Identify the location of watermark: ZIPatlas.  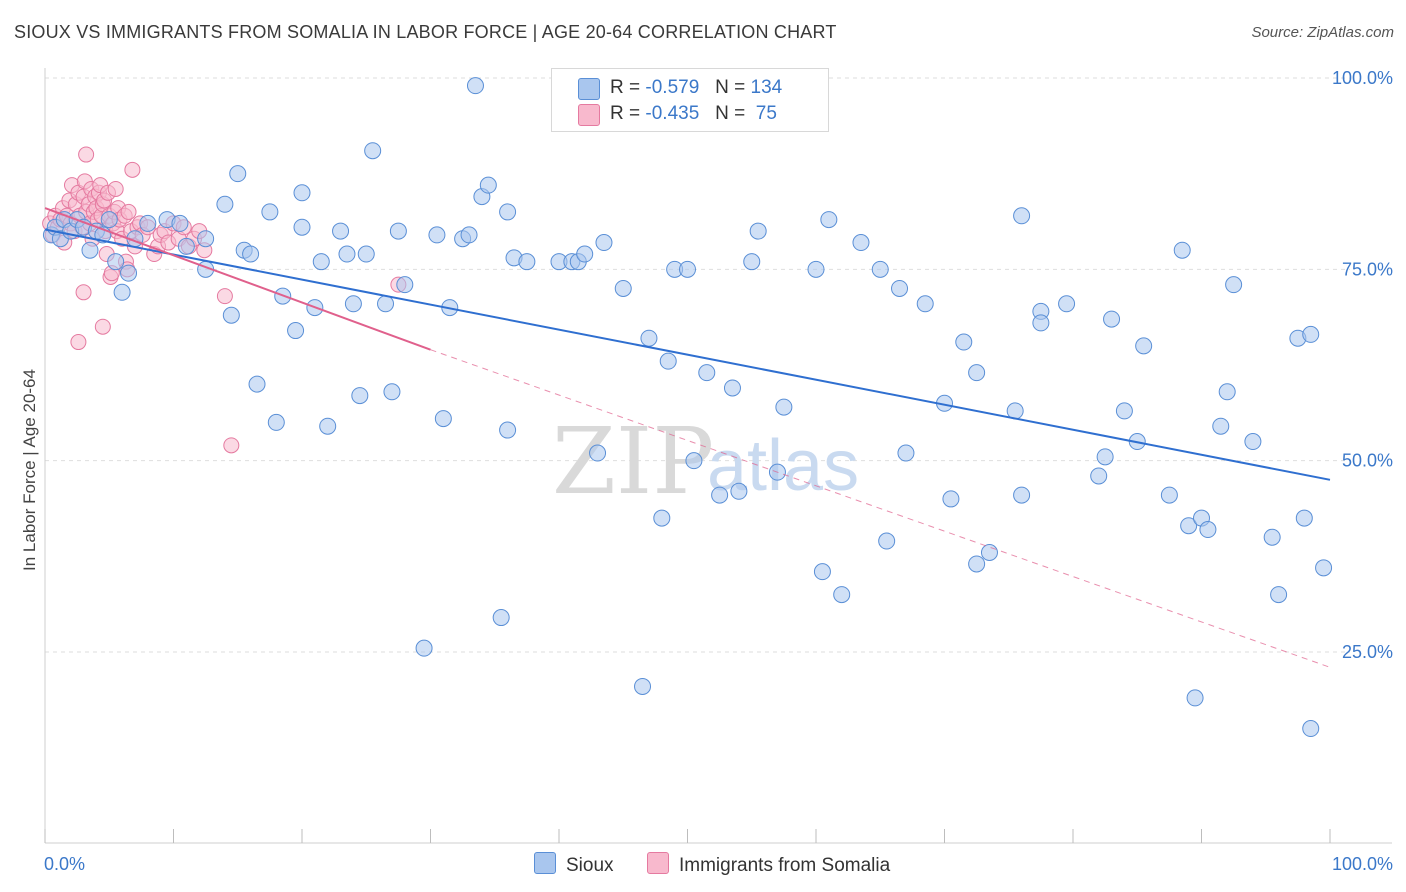
(705, 461).